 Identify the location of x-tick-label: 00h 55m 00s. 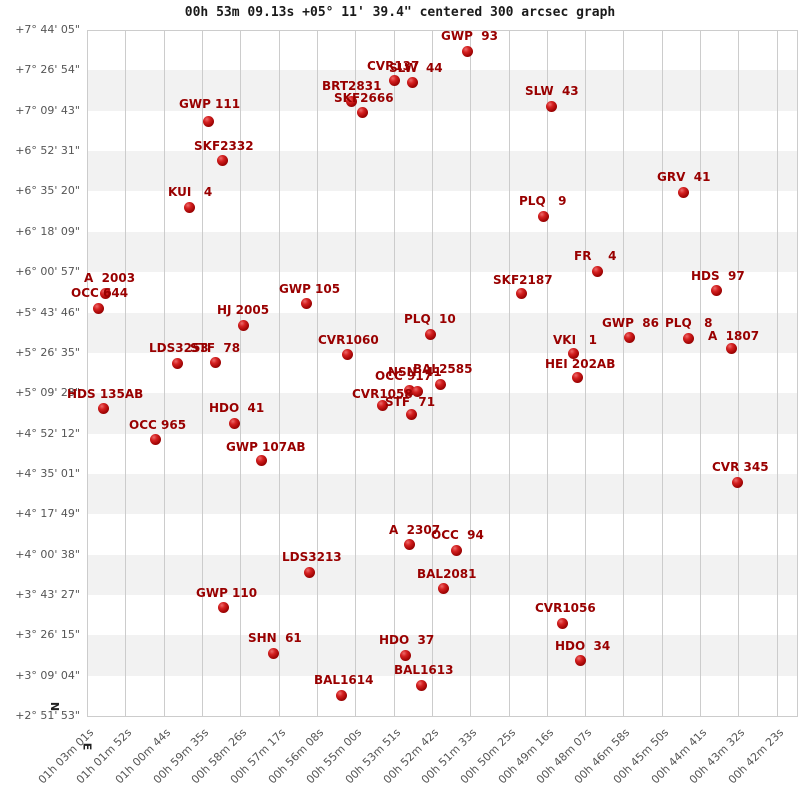
(334, 756).